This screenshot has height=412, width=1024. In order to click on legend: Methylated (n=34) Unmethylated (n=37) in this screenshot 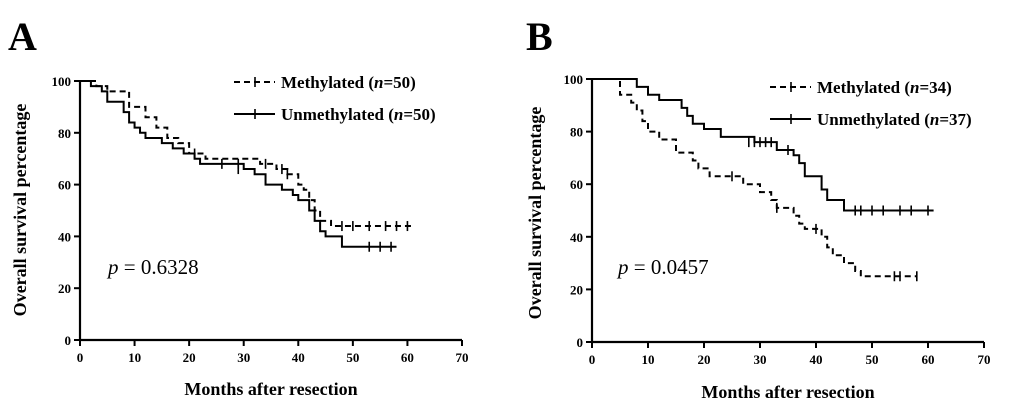, I will do `click(871, 103)`.